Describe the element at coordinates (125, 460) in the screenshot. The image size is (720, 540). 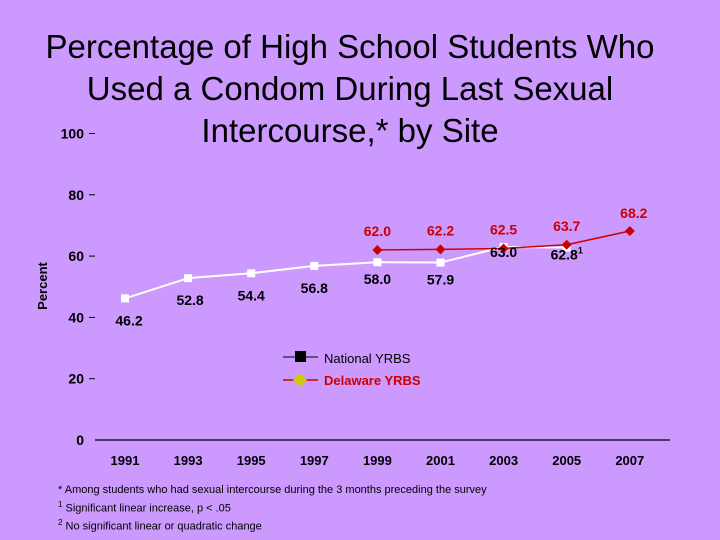
I see `x-tick-label: 1991` at that location.